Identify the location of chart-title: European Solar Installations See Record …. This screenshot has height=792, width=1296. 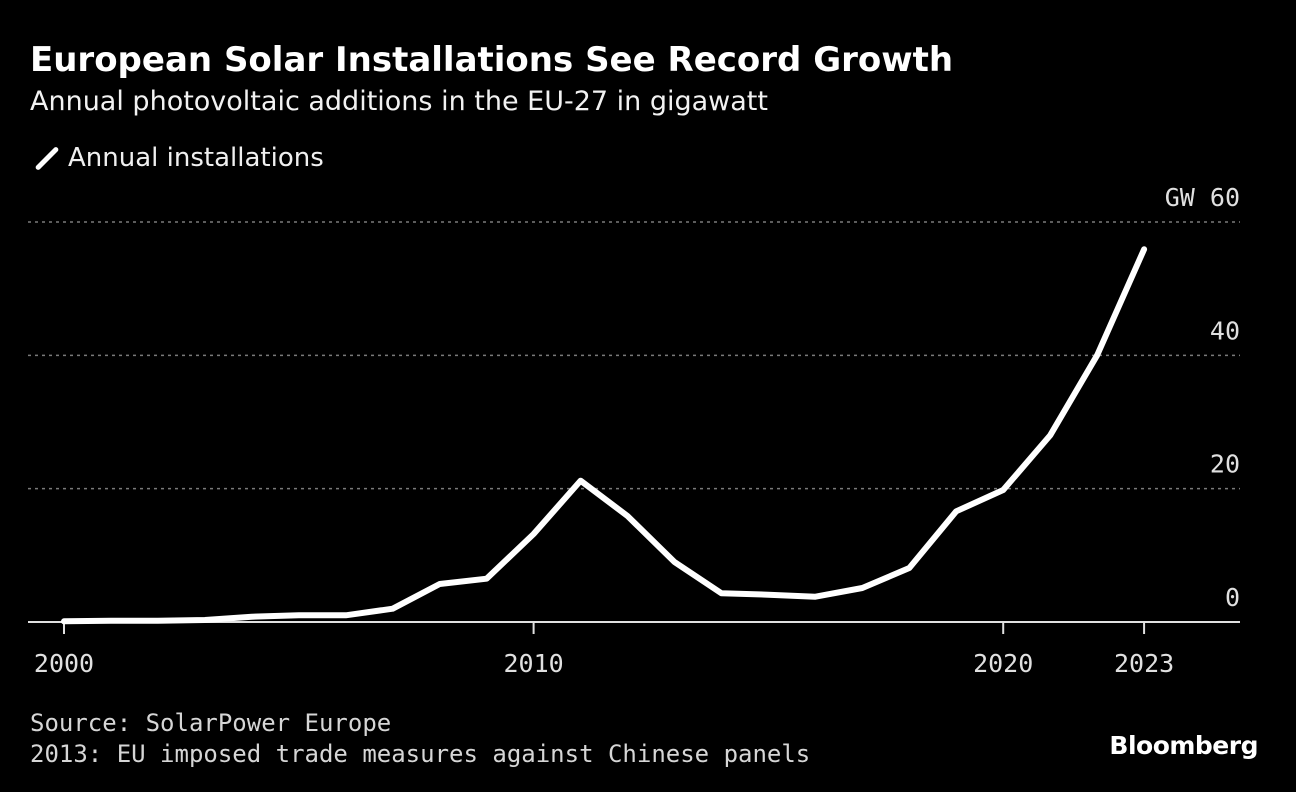
(492, 60).